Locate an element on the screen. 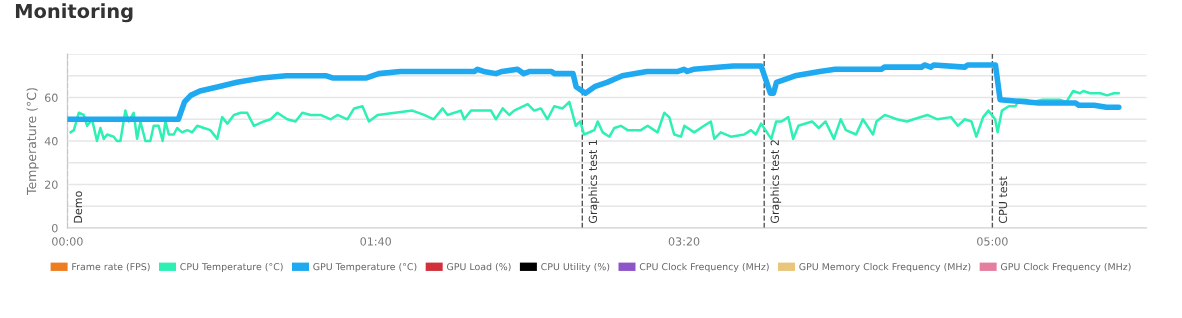  legend-label: GPU Temperature (°C) is located at coordinates (365, 267).